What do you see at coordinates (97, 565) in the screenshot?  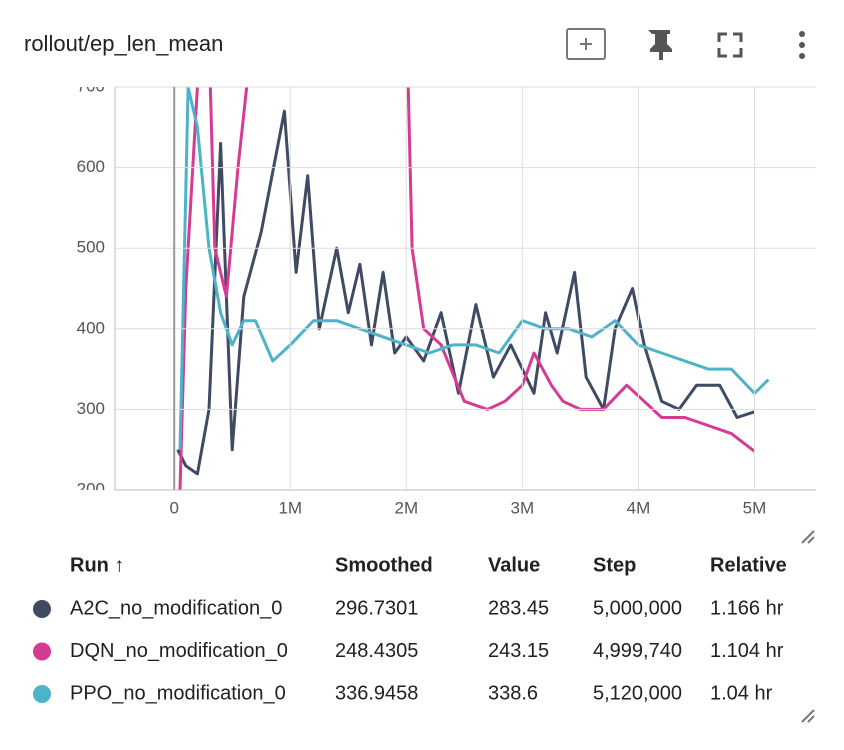 I see `column-header: Run ↑` at bounding box center [97, 565].